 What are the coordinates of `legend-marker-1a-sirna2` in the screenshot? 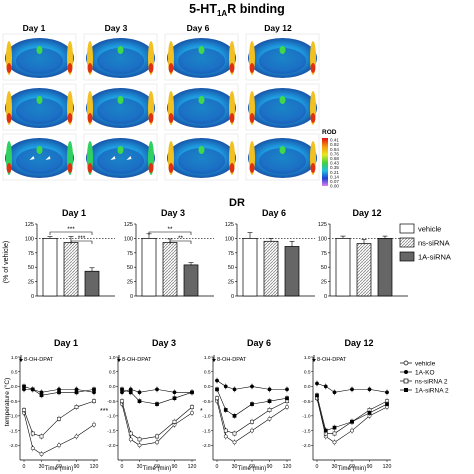 It's located at (406, 390).